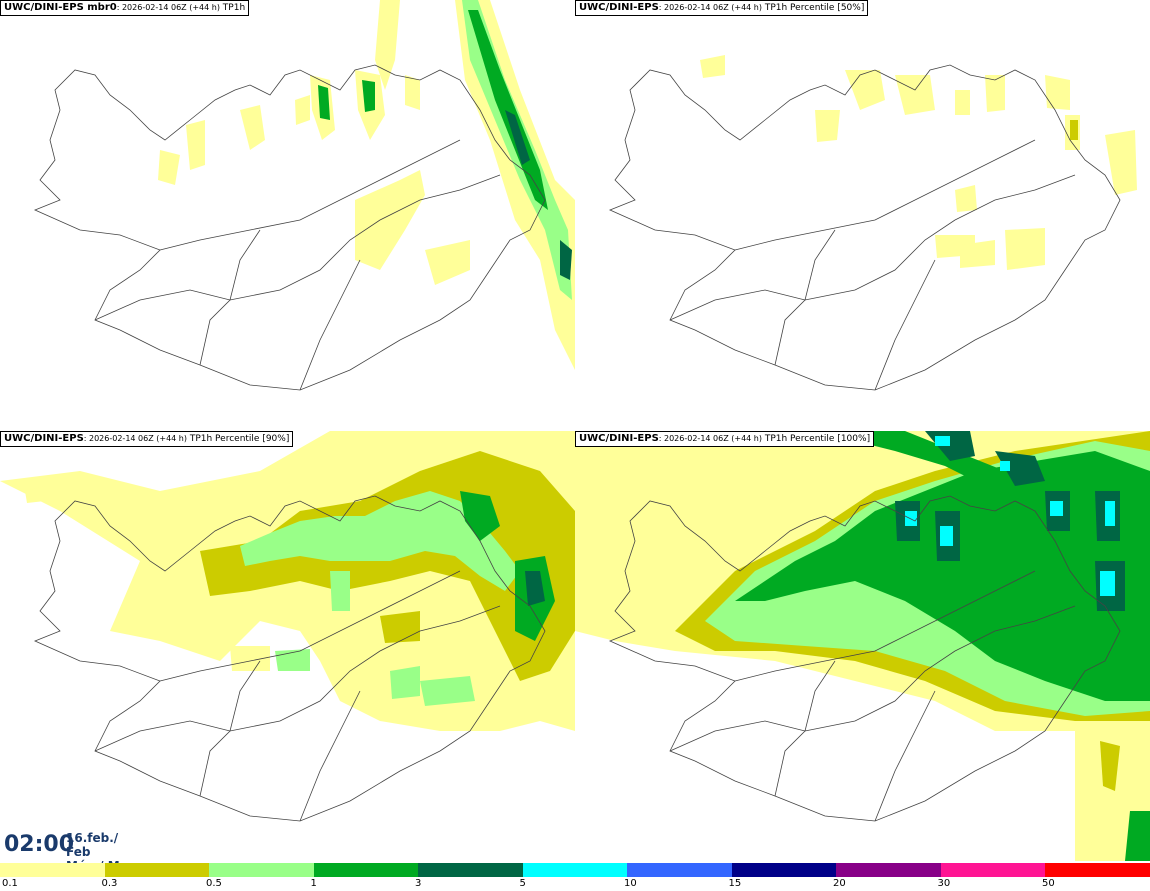  Describe the element at coordinates (60, 7) in the screenshot. I see `model-name: UWC/DINI-EPS mbr0` at that location.